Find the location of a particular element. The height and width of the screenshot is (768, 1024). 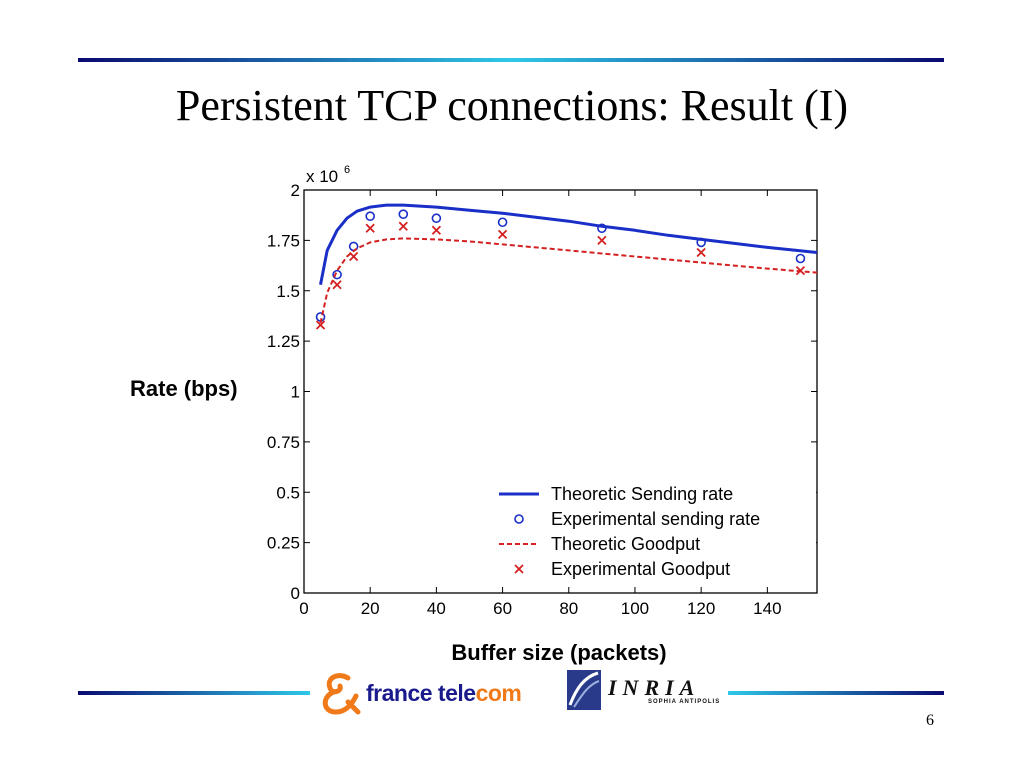

y-tick-label: 1.5 is located at coordinates (288, 291).